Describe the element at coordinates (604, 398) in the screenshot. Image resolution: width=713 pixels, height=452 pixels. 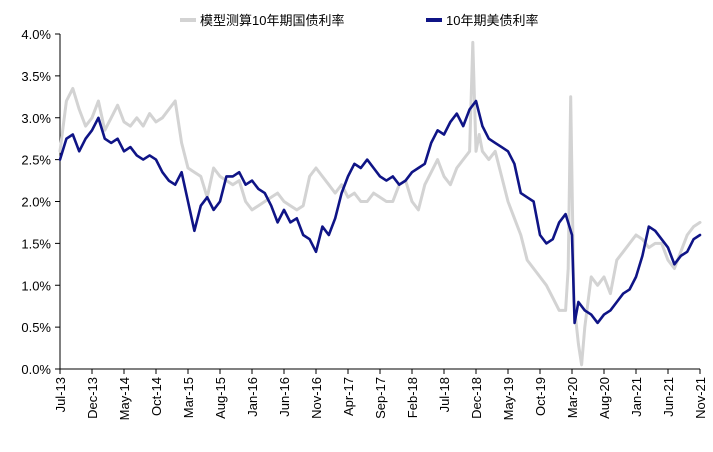
I see `x-tick-label: Aug-20` at that location.